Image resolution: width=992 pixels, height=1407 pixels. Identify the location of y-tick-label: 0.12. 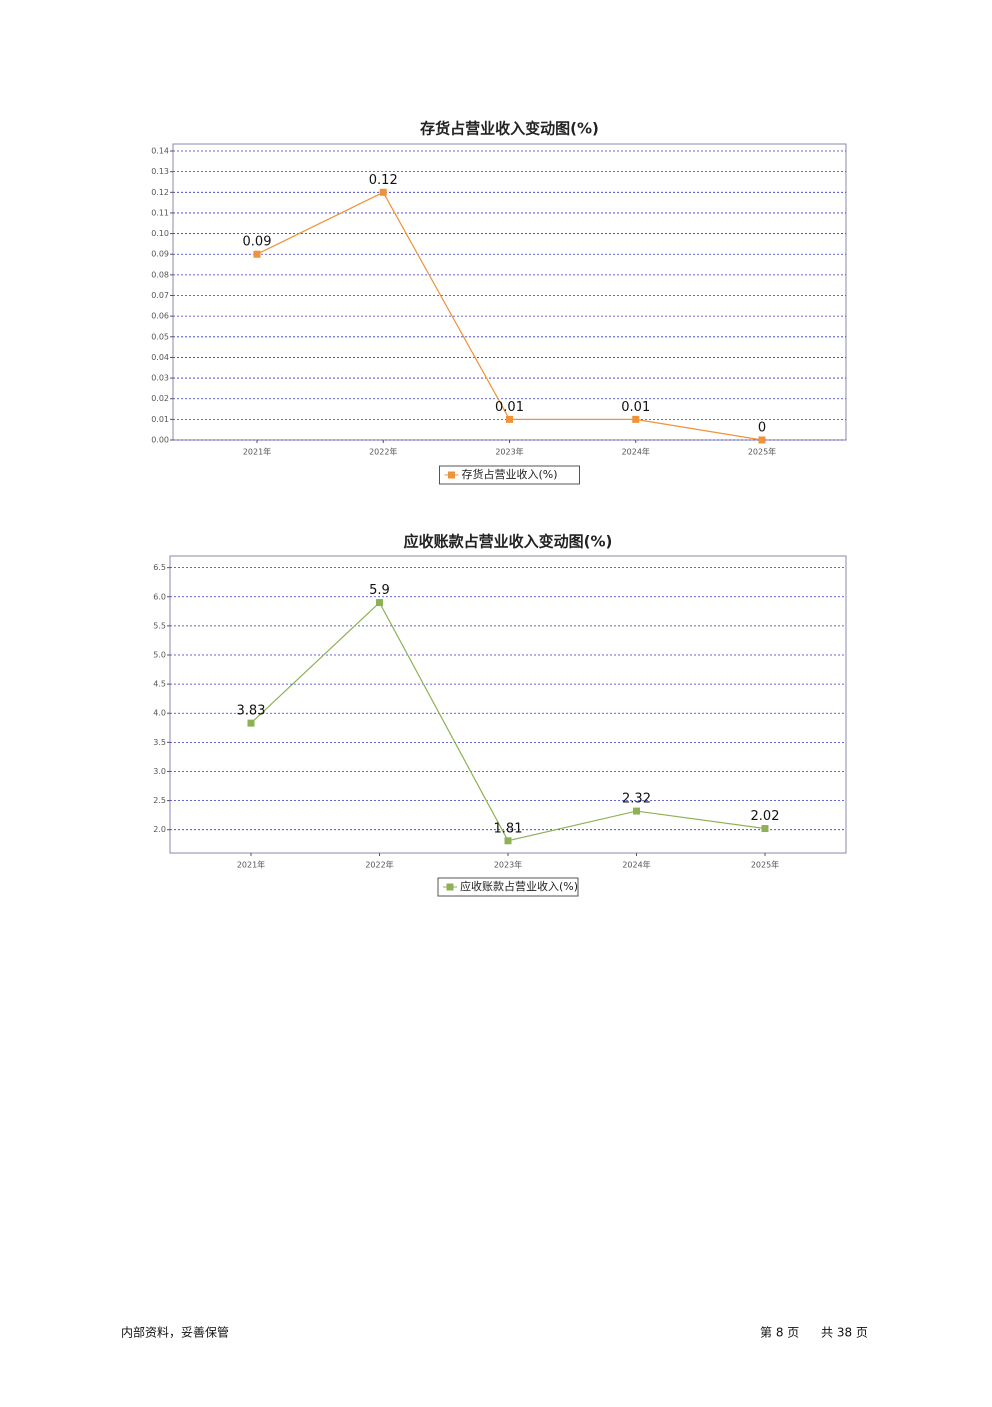
(160, 192).